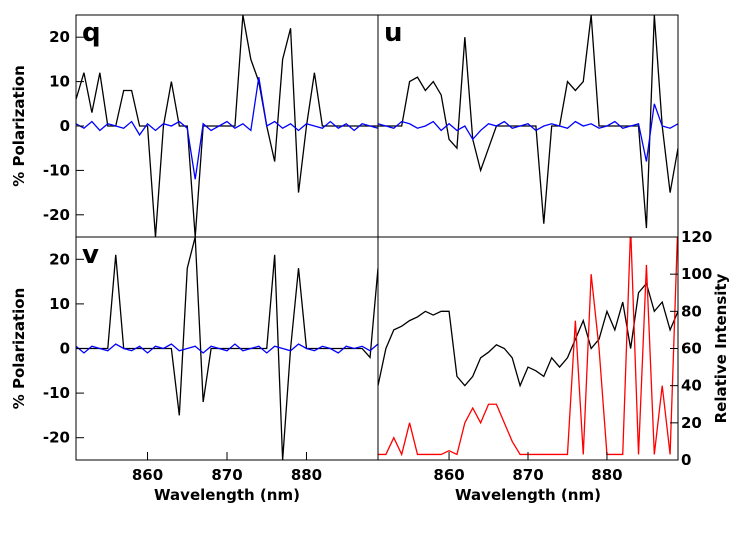 The height and width of the screenshot is (544, 733). Describe the element at coordinates (691, 311) in the screenshot. I see `y2-tick-label: 80` at that location.